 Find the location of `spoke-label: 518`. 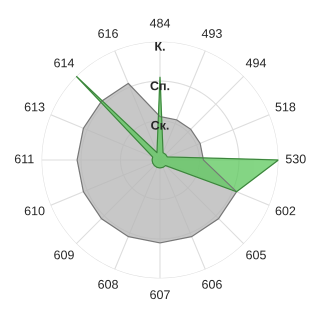

spoke-label: 518 is located at coordinates (286, 107).